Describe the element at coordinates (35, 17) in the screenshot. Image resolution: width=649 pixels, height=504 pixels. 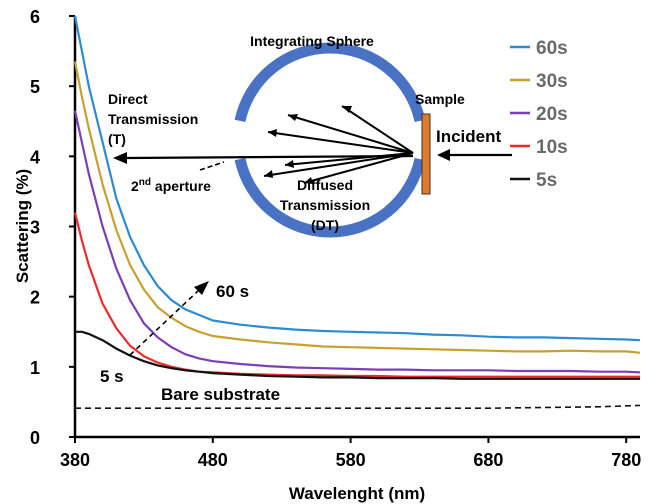
I see `y-tick-label: 6` at that location.